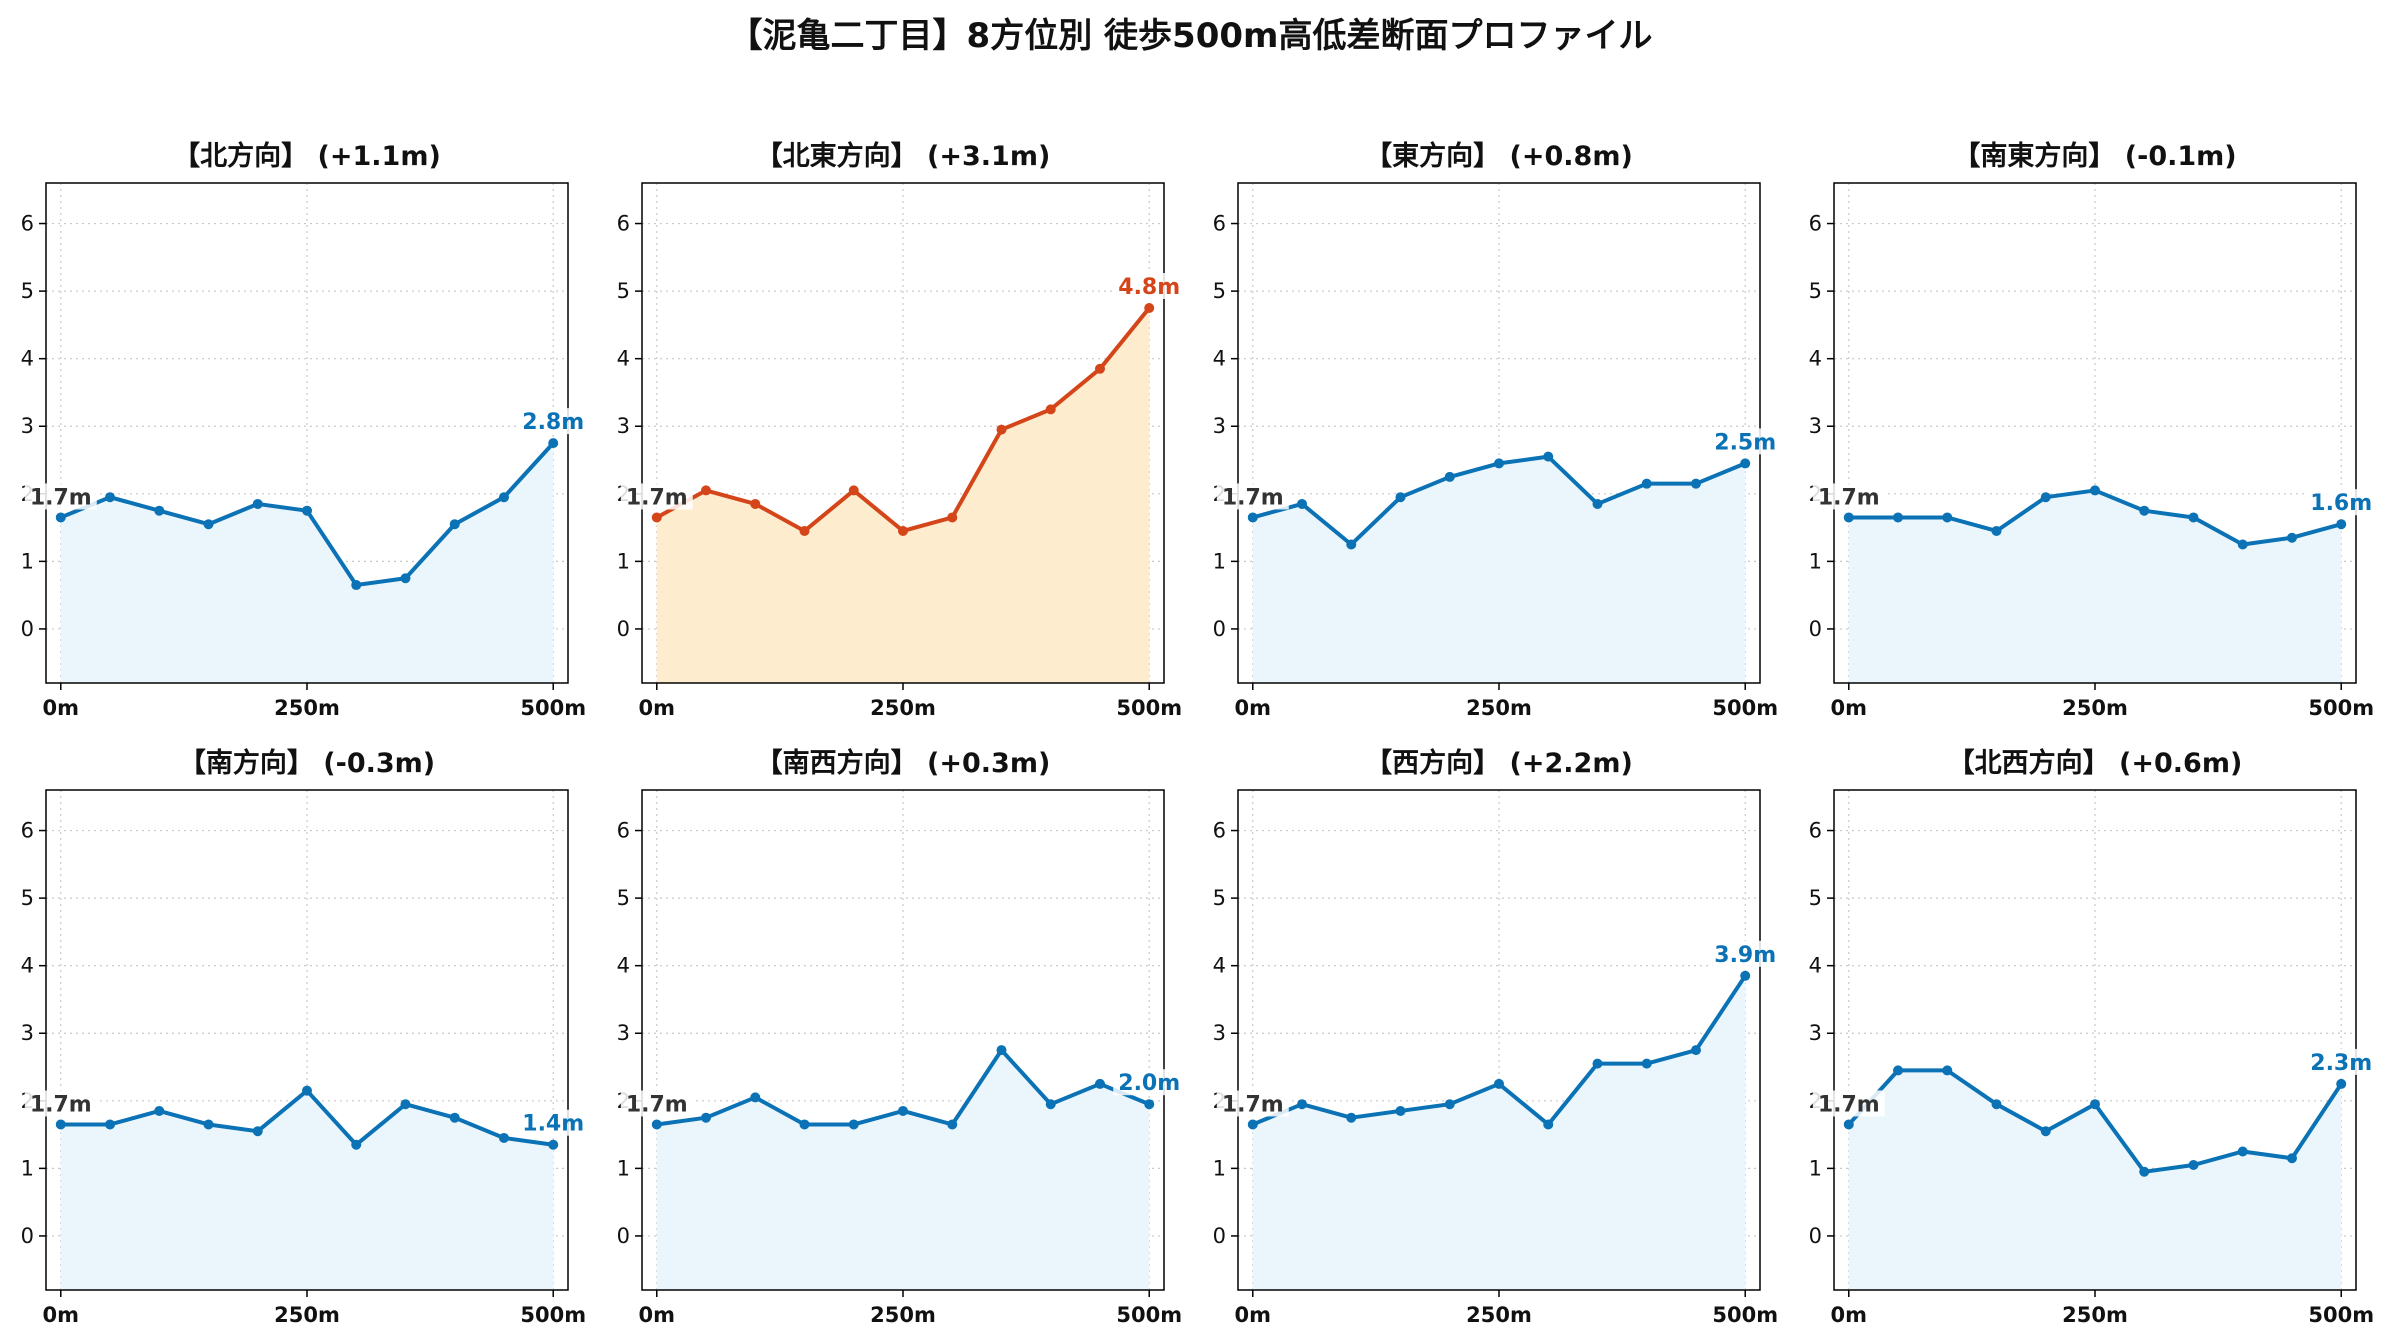  Describe the element at coordinates (553, 422) in the screenshot. I see `end-value-label: 2.8m` at that location.